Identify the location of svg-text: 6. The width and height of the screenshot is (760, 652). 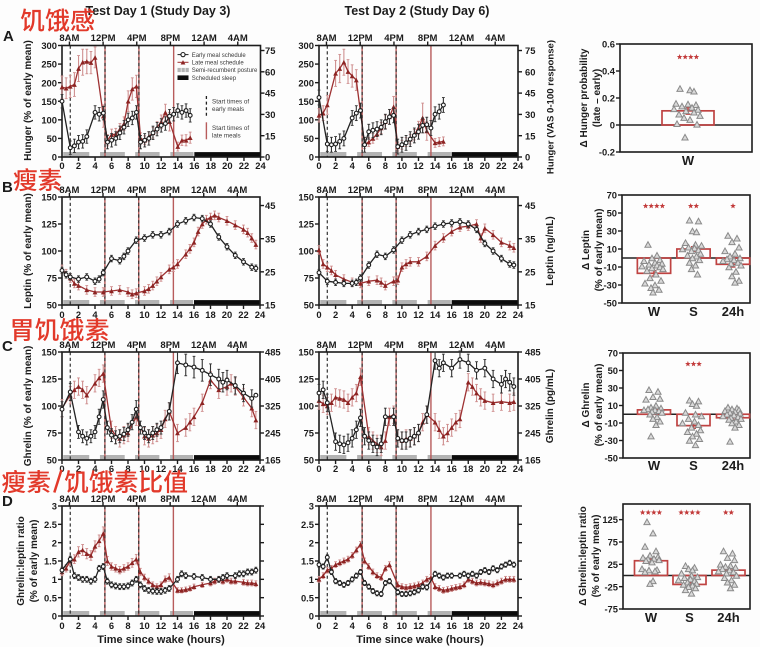
(111, 165).